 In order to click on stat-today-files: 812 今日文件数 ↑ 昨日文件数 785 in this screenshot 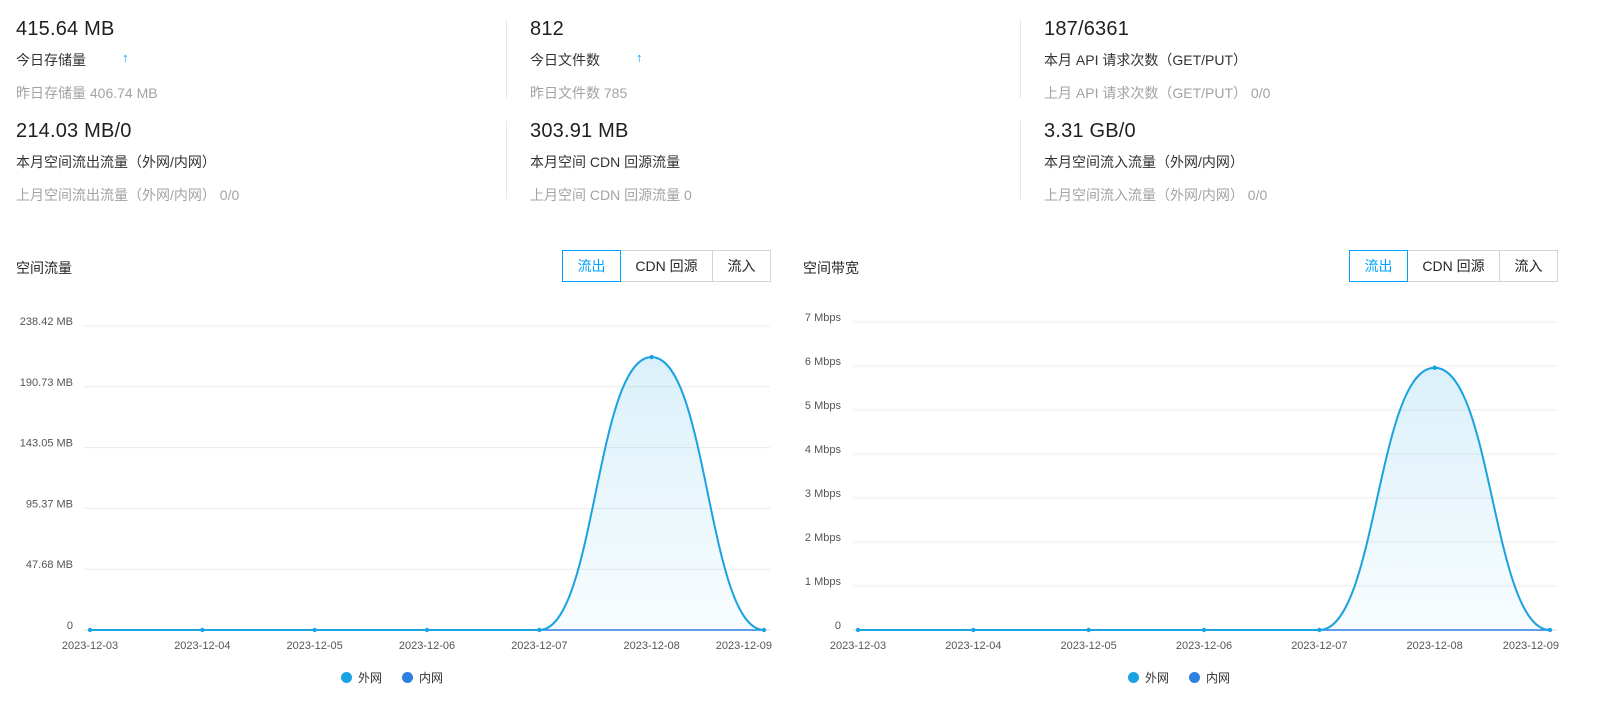, I will do `click(770, 50)`.